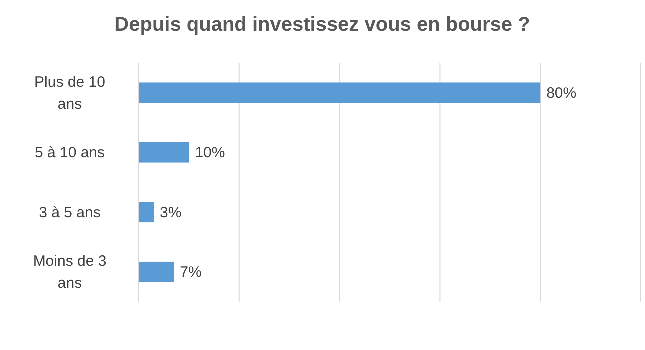 This screenshot has height=350, width=645. I want to click on y-tick-label: 3 à 5 ans, so click(70, 213).